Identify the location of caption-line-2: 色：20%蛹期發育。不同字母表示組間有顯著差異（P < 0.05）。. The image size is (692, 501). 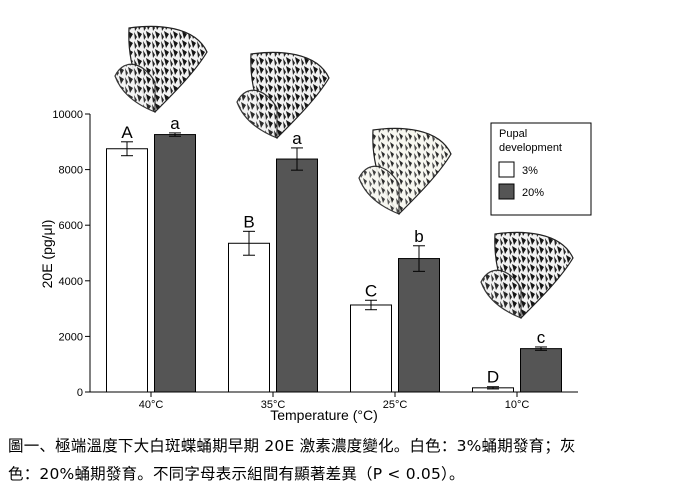
(236, 474).